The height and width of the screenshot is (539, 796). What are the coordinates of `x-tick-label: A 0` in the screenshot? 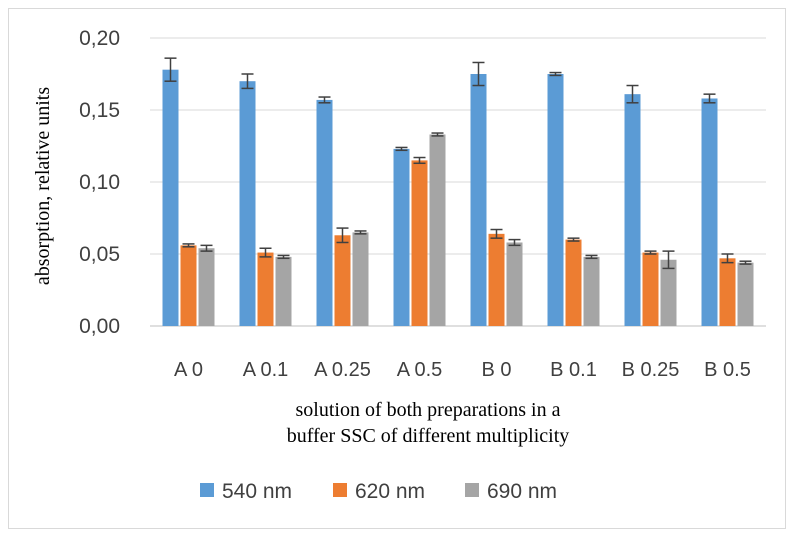 It's located at (188, 370).